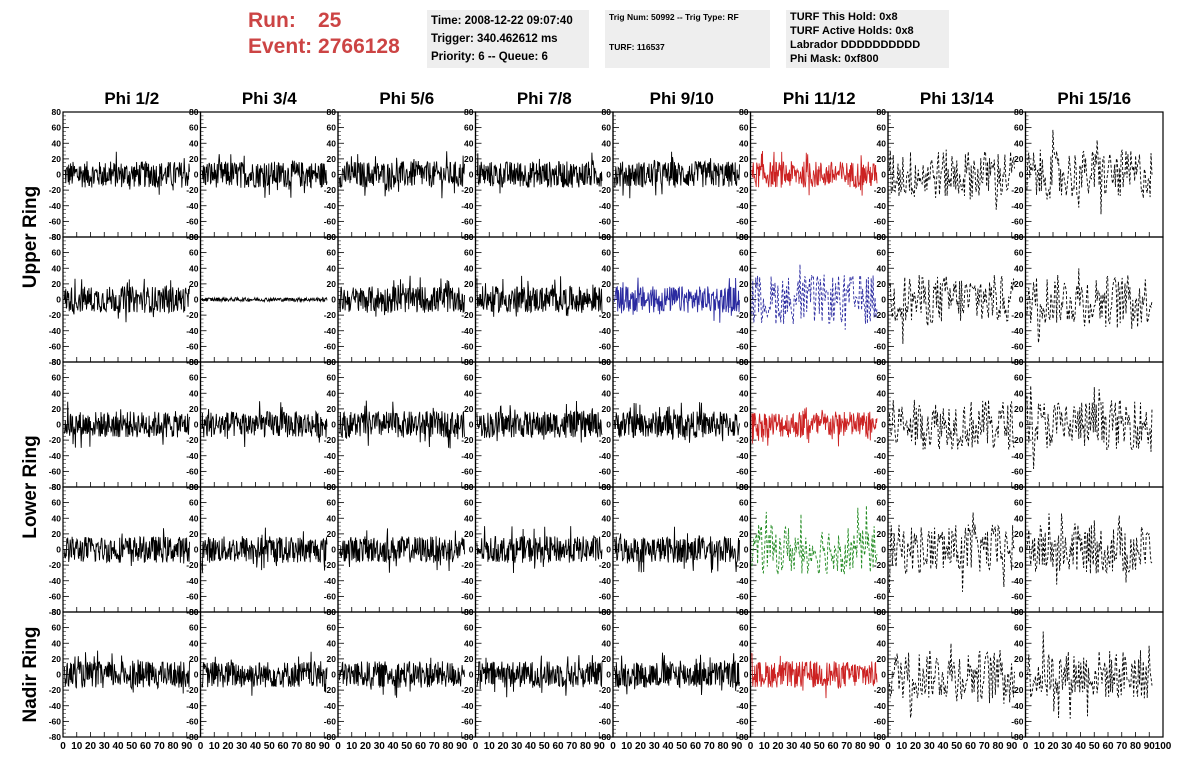 This screenshot has height=772, width=1196. What do you see at coordinates (1026, 746) in the screenshot?
I see `x-tick-label: 0` at bounding box center [1026, 746].